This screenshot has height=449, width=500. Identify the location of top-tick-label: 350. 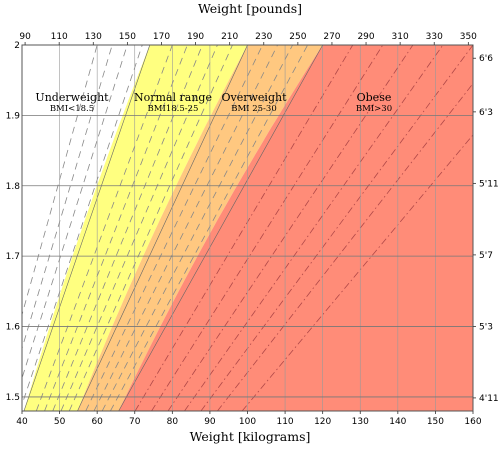
(468, 37).